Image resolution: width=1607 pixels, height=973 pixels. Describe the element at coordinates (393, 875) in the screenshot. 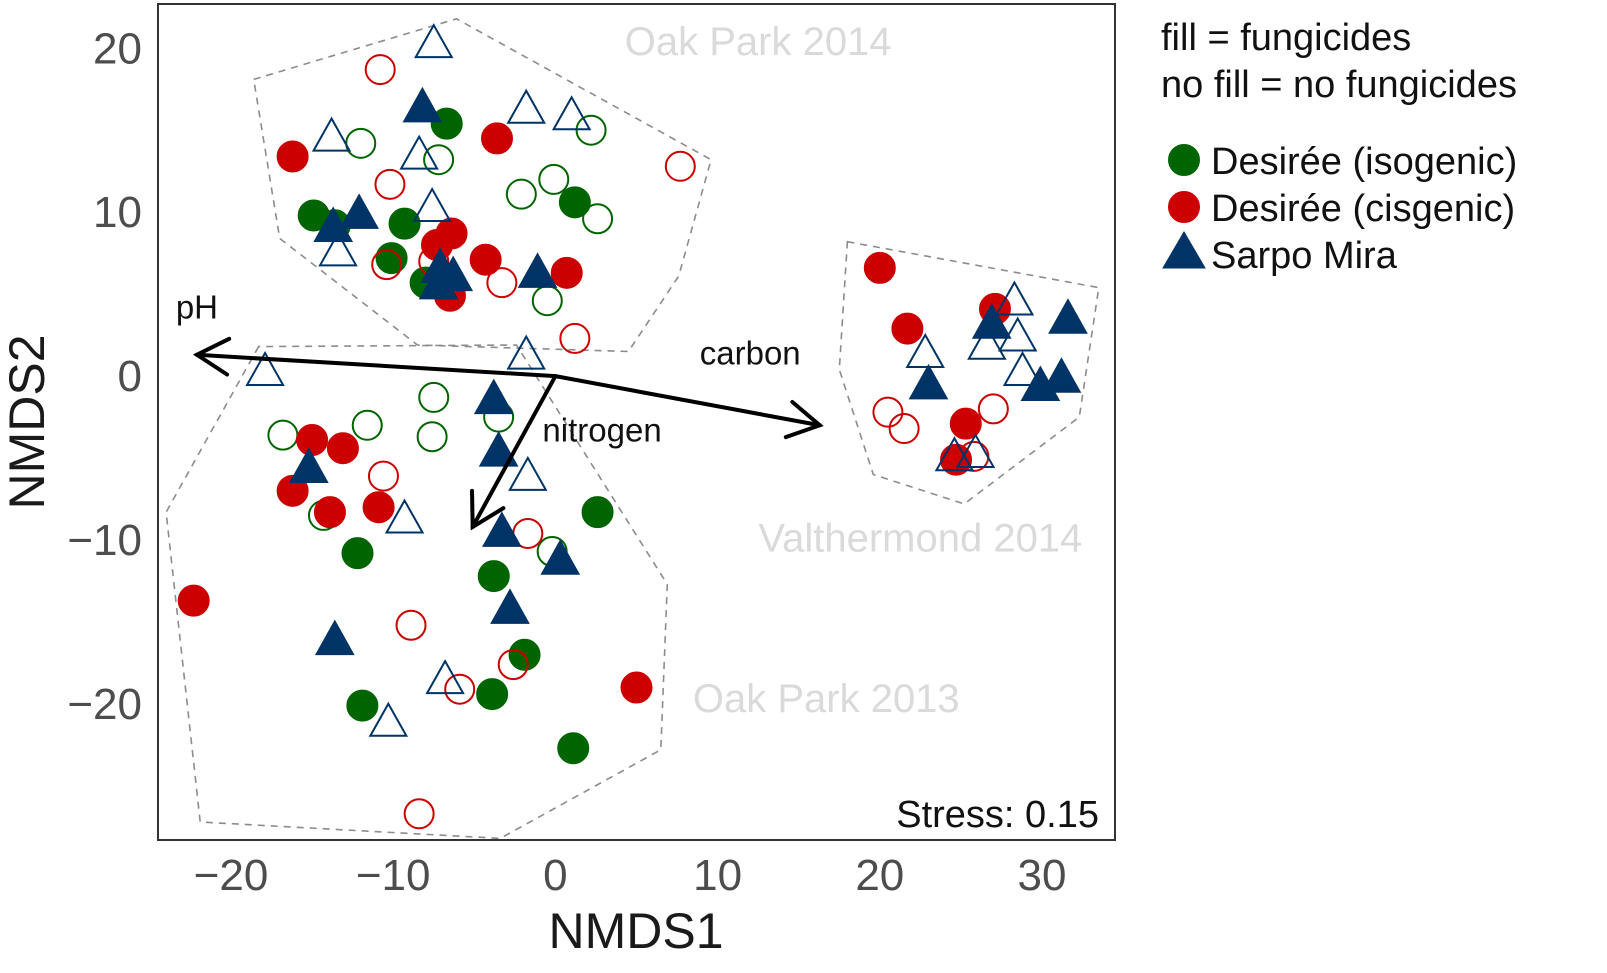

I see `x-tick-label: −10` at that location.